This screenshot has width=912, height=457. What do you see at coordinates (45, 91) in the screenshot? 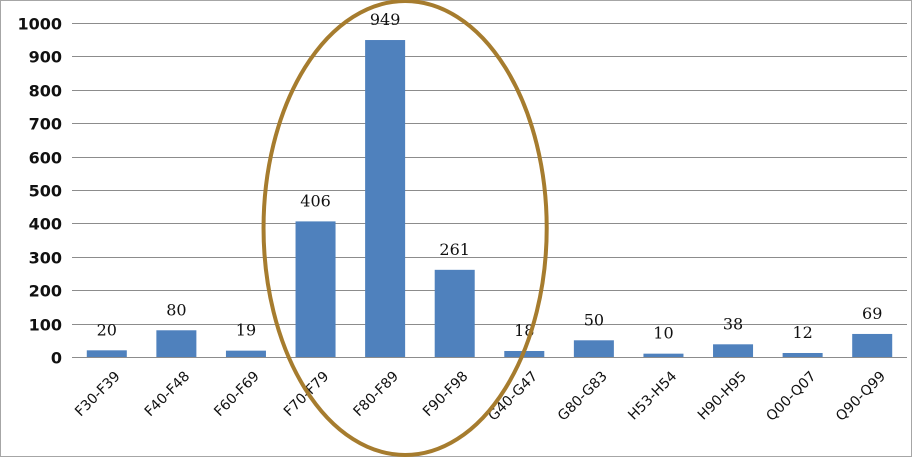
I see `y-tick-label: 800` at bounding box center [45, 91].